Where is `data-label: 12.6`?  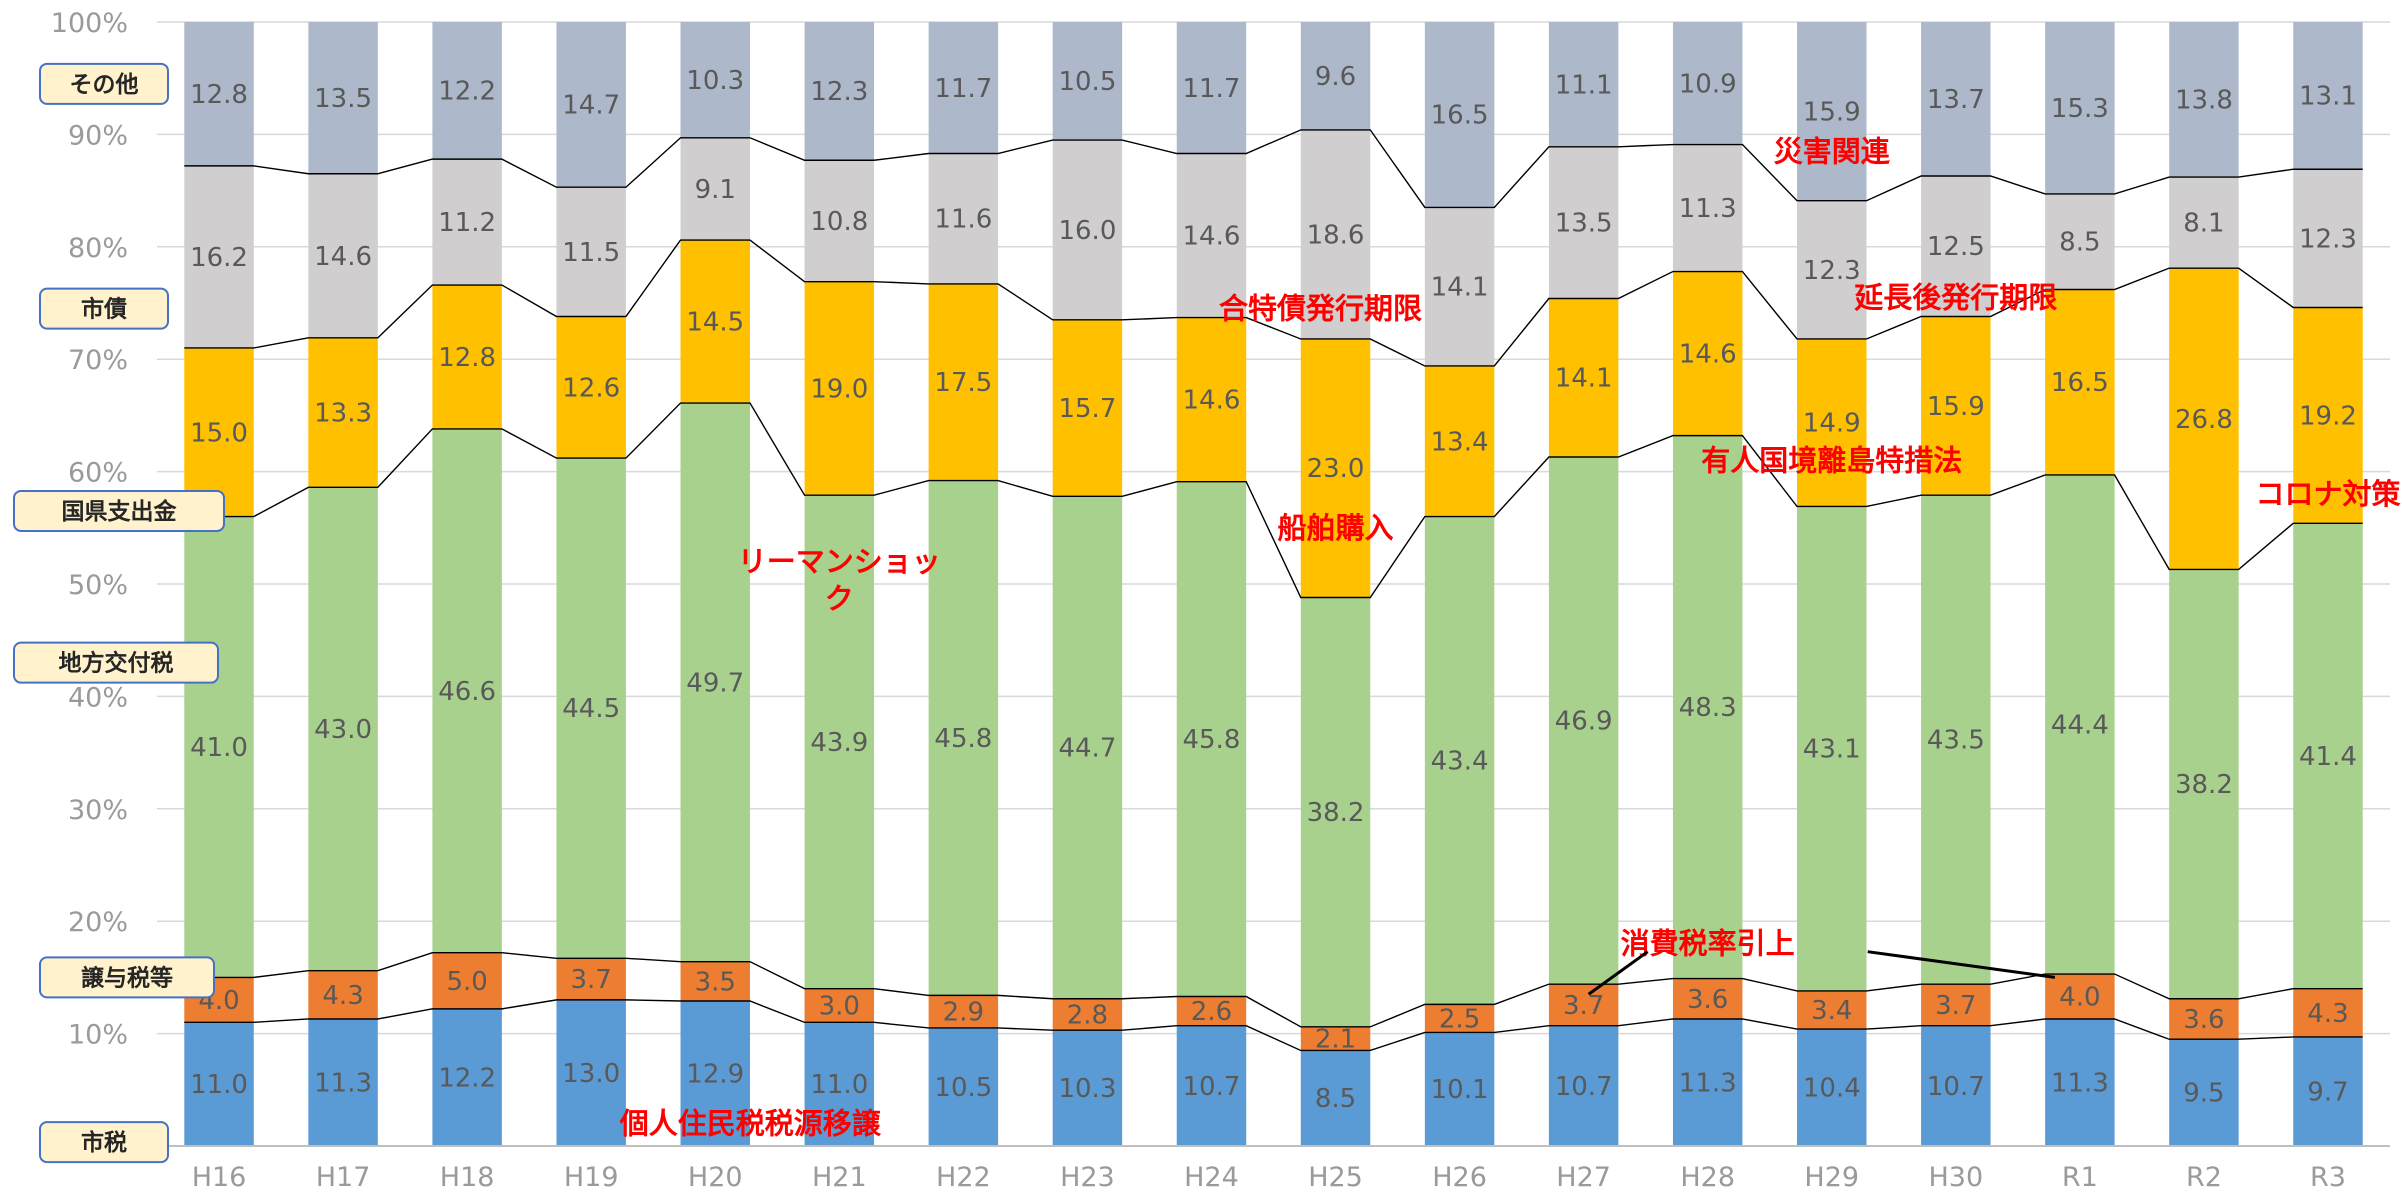
data-label: 12.6 is located at coordinates (591, 388).